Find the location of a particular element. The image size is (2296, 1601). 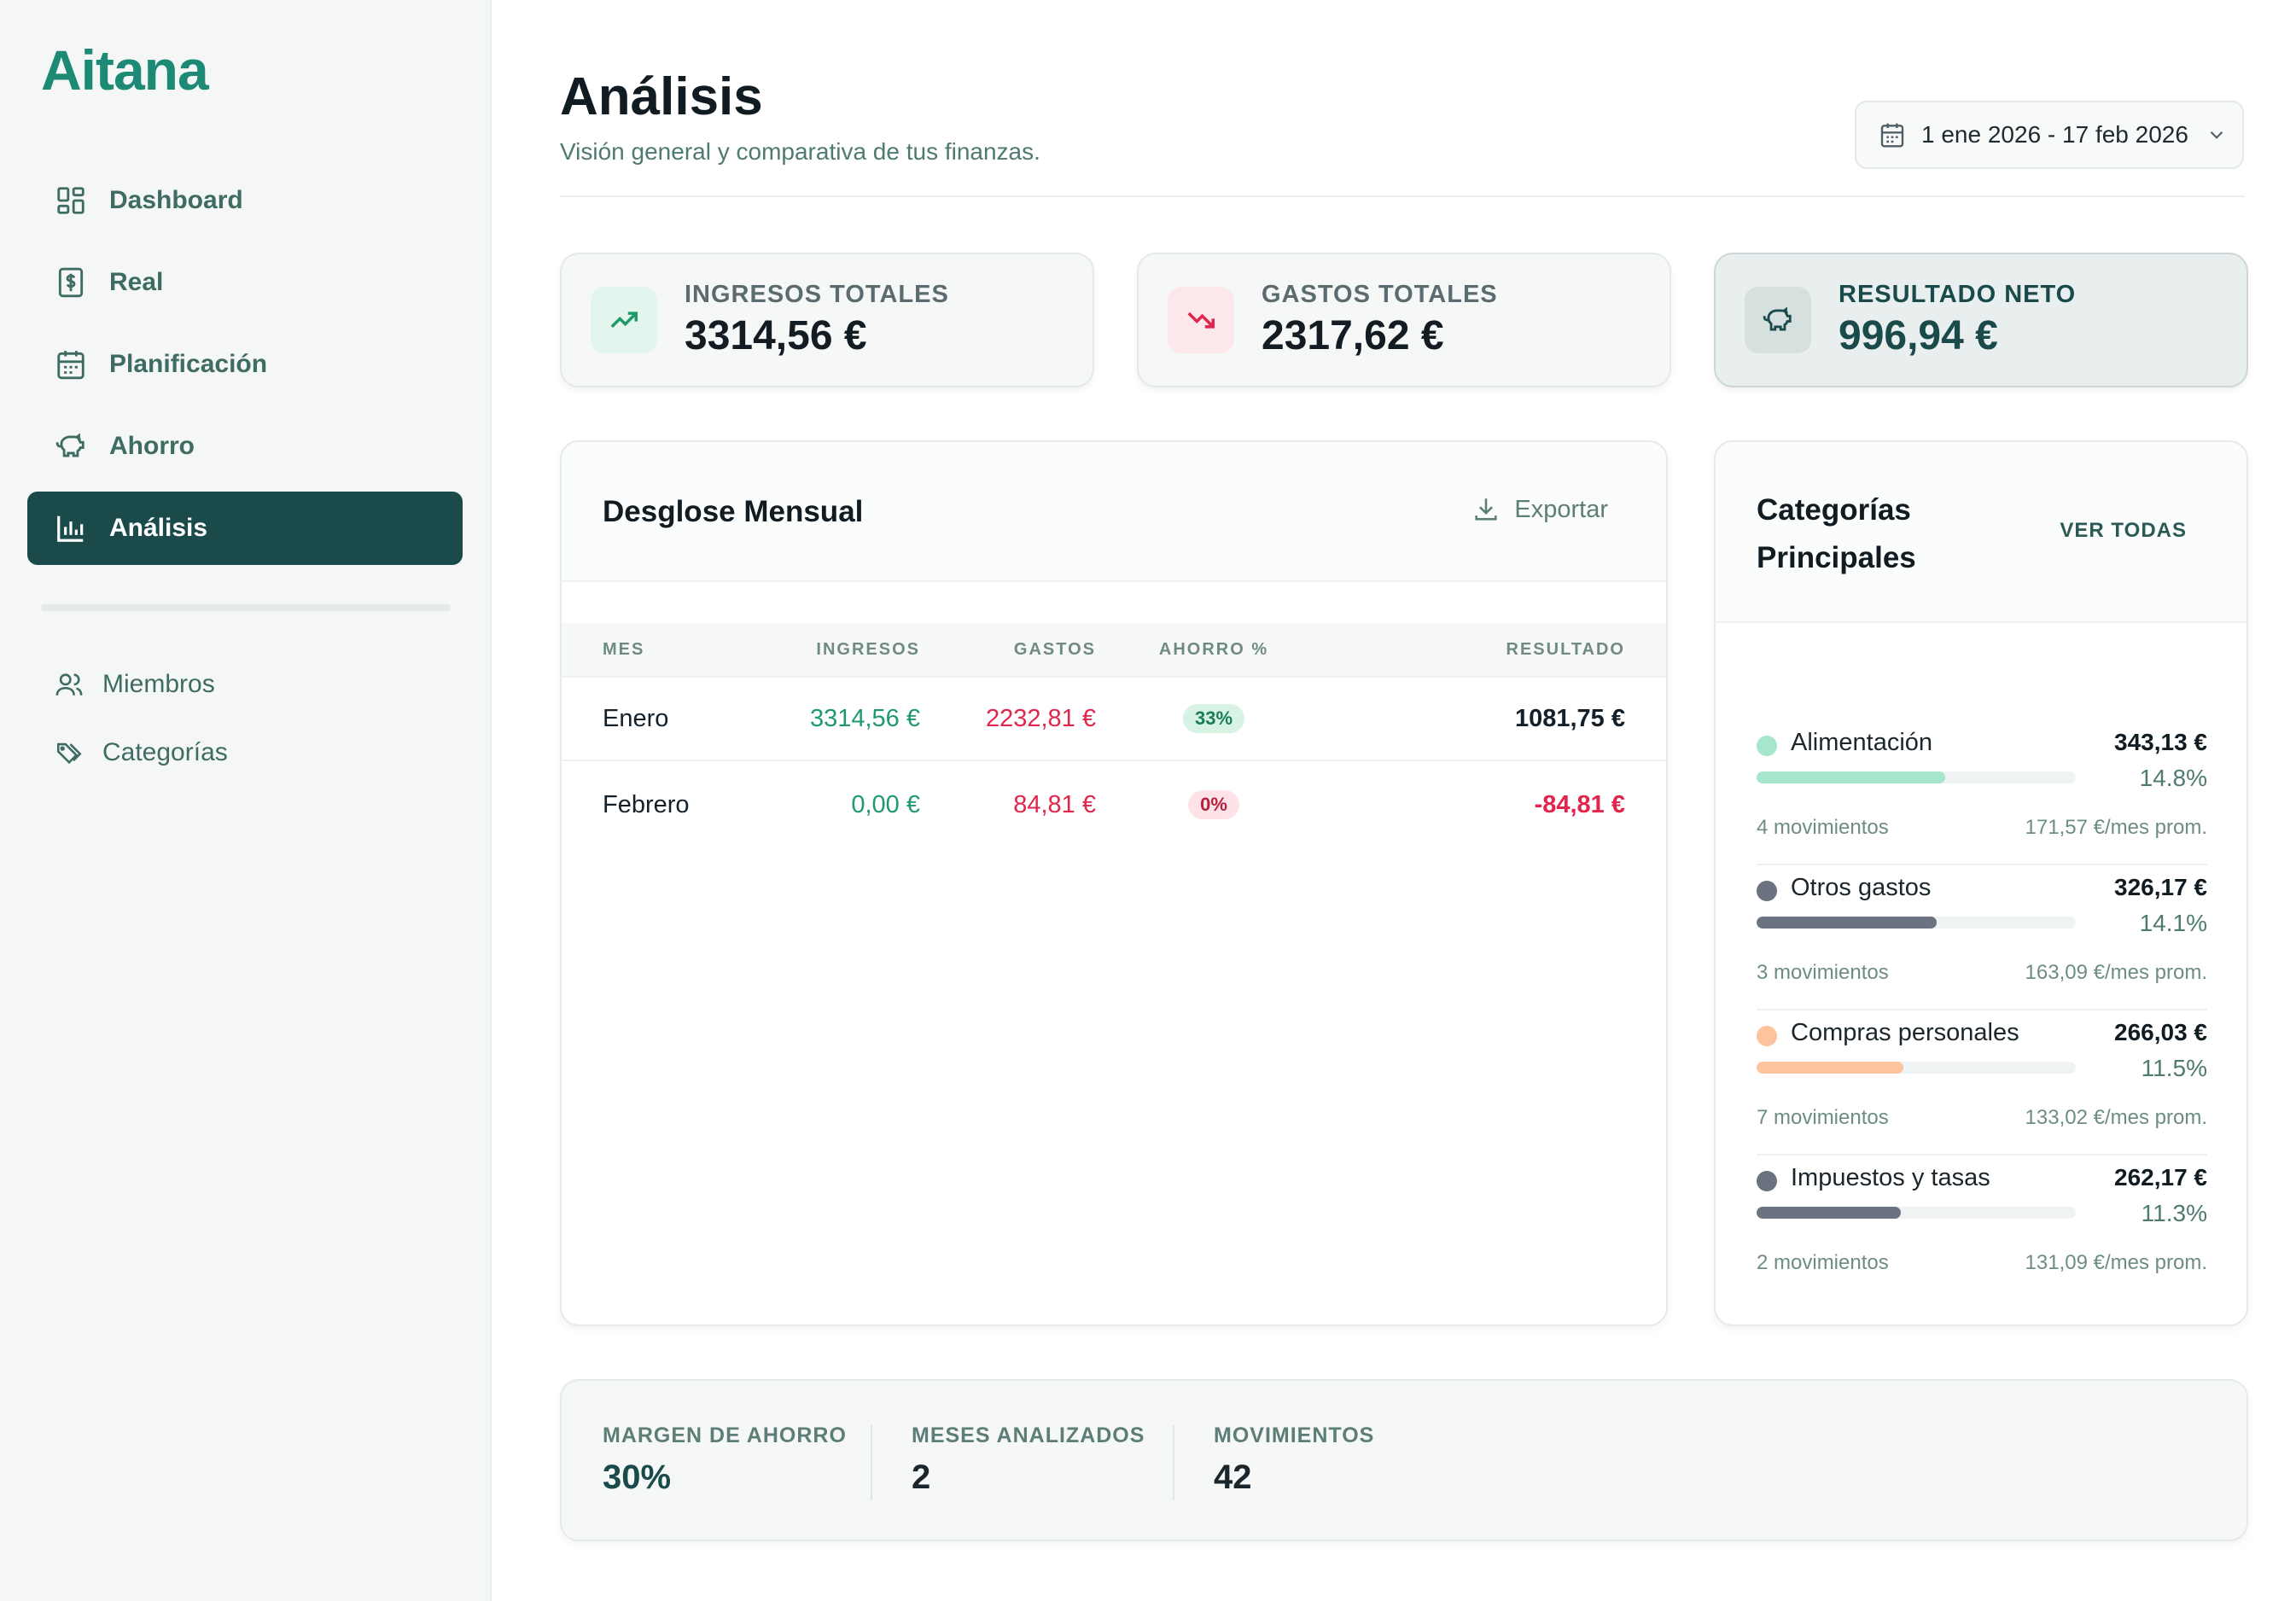

card-title: Desglose Mensual is located at coordinates (734, 512).